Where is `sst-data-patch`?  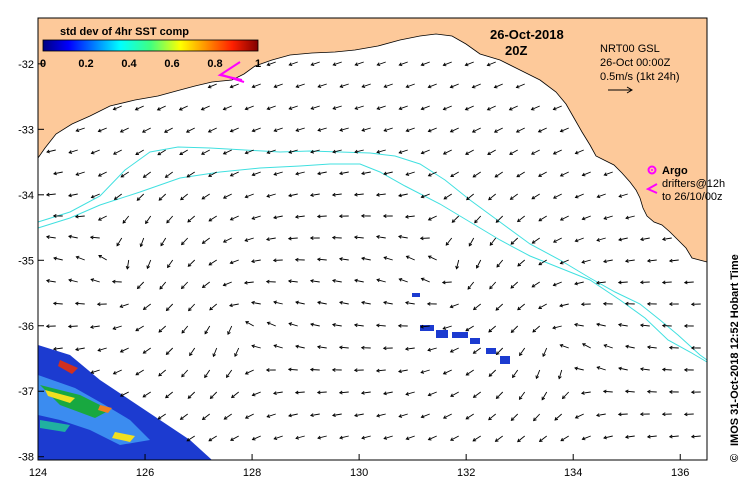
sst-data-patch is located at coordinates (125, 402).